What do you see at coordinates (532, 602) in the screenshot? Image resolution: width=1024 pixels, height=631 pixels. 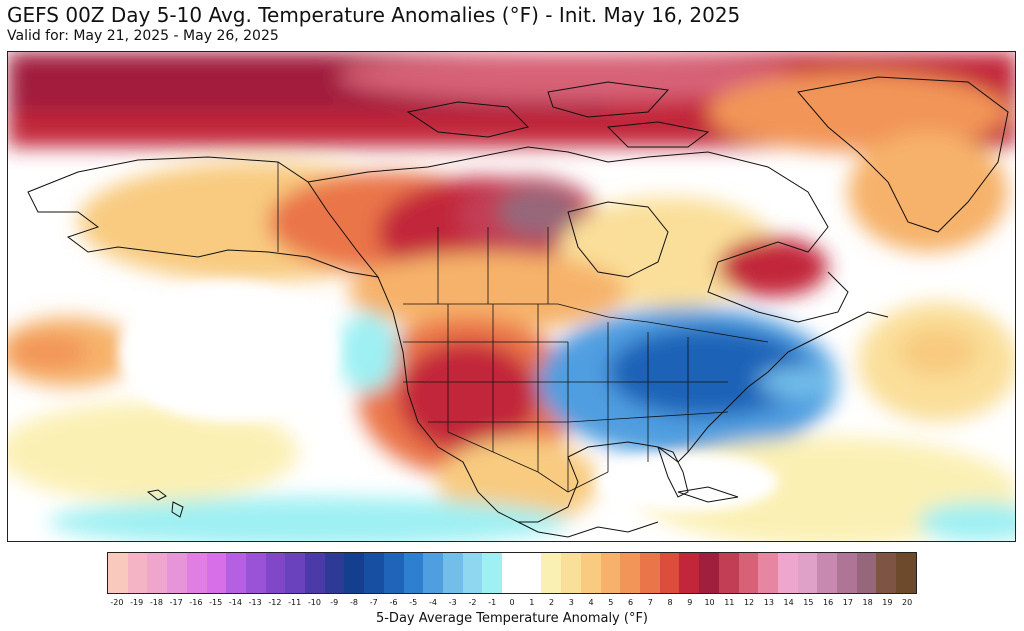 I see `colorbar-tick-label: 1` at bounding box center [532, 602].